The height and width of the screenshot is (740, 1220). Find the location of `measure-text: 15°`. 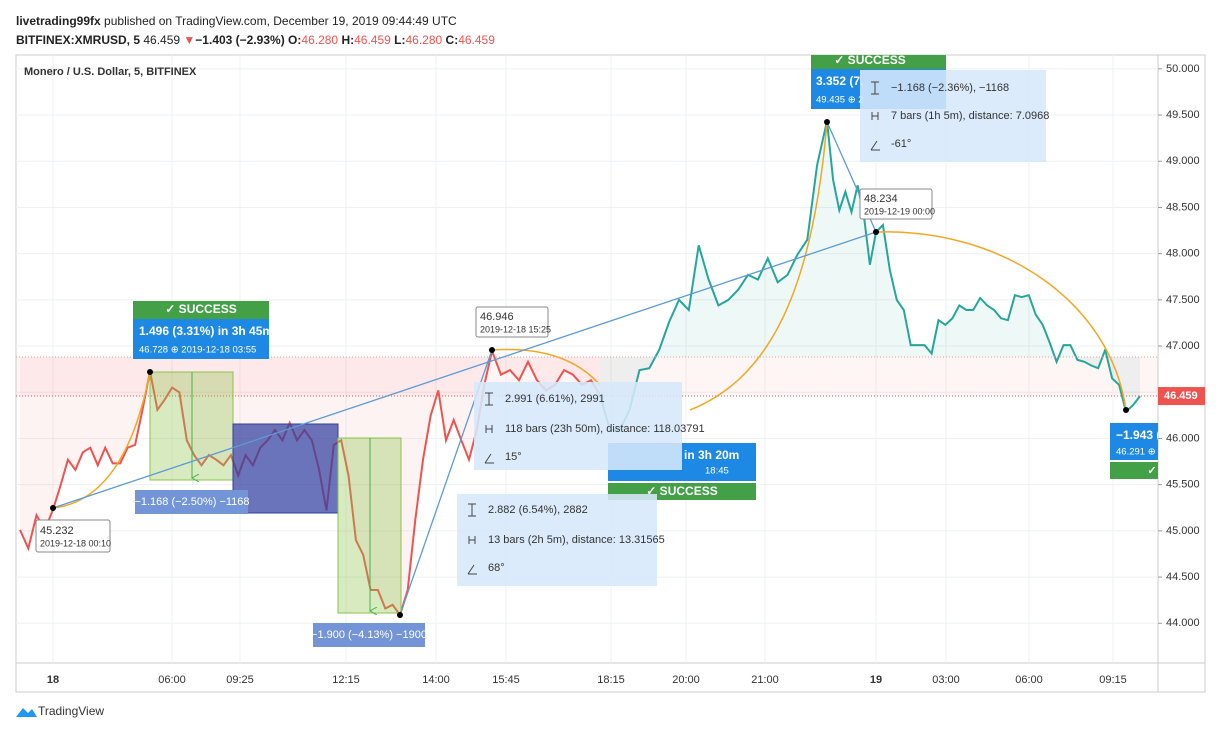

measure-text: 15° is located at coordinates (513, 457).